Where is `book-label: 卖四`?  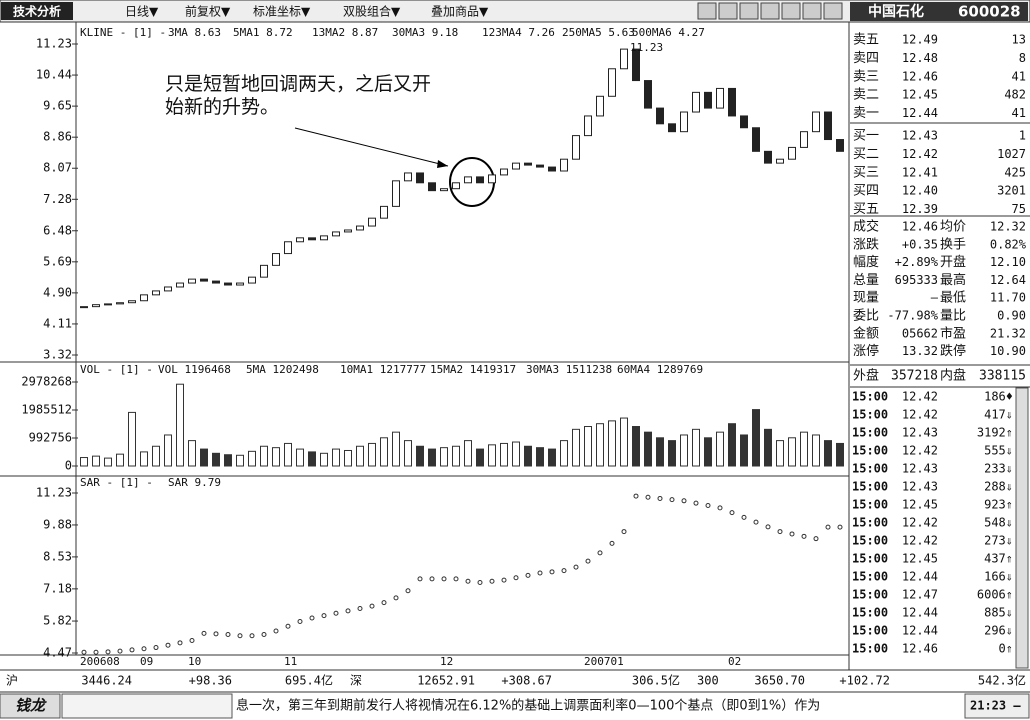 book-label: 卖四 is located at coordinates (866, 58).